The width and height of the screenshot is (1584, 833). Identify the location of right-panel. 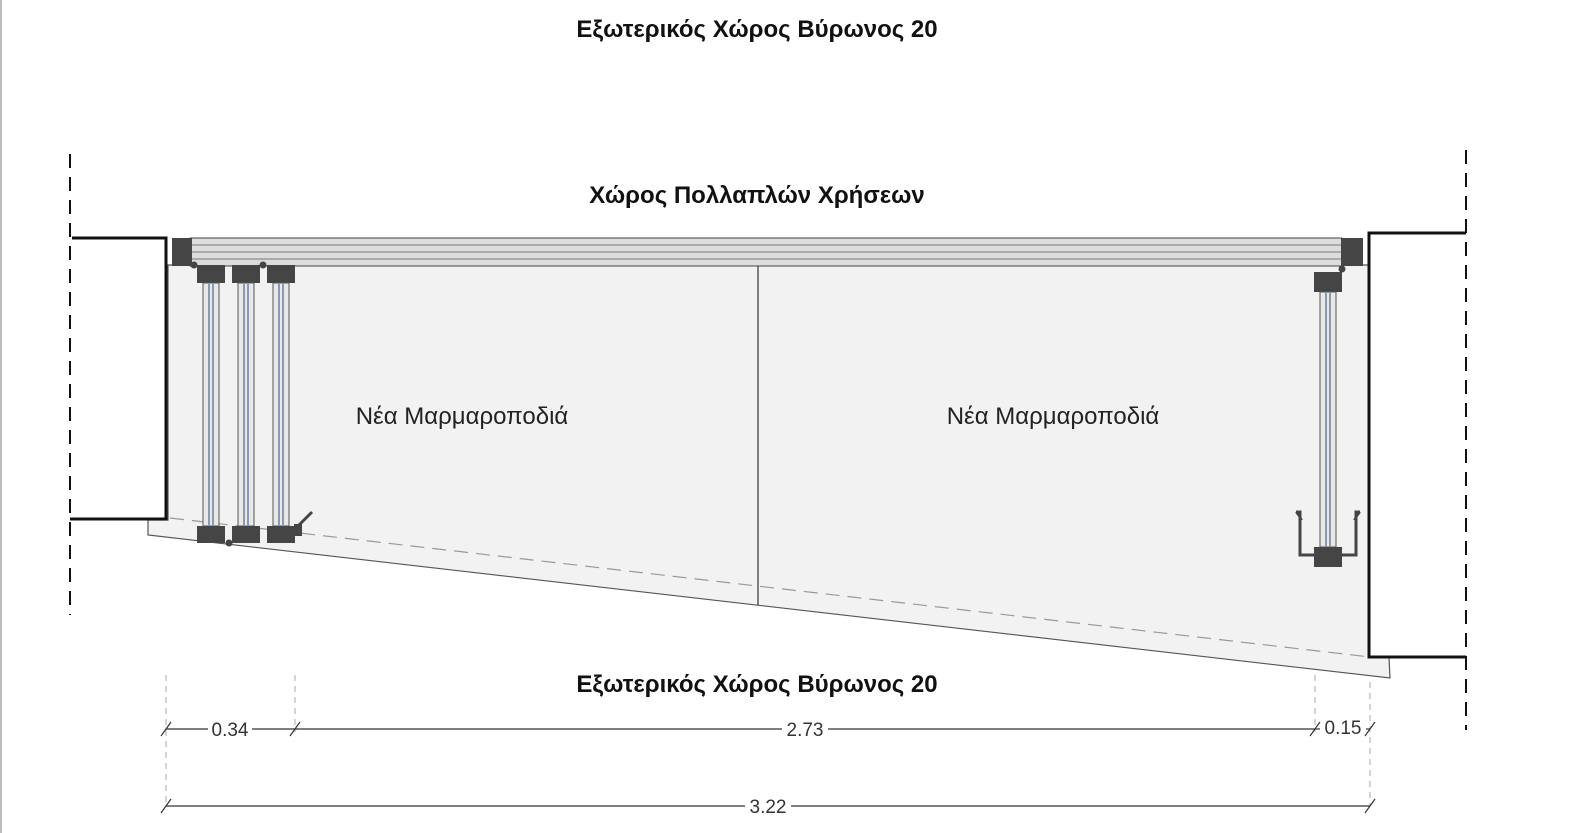
(1328, 419).